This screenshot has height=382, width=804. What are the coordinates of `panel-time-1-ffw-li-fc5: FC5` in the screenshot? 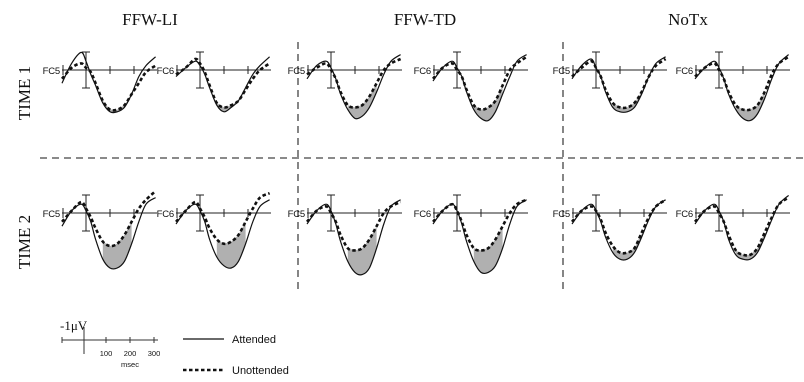 It's located at (100, 82).